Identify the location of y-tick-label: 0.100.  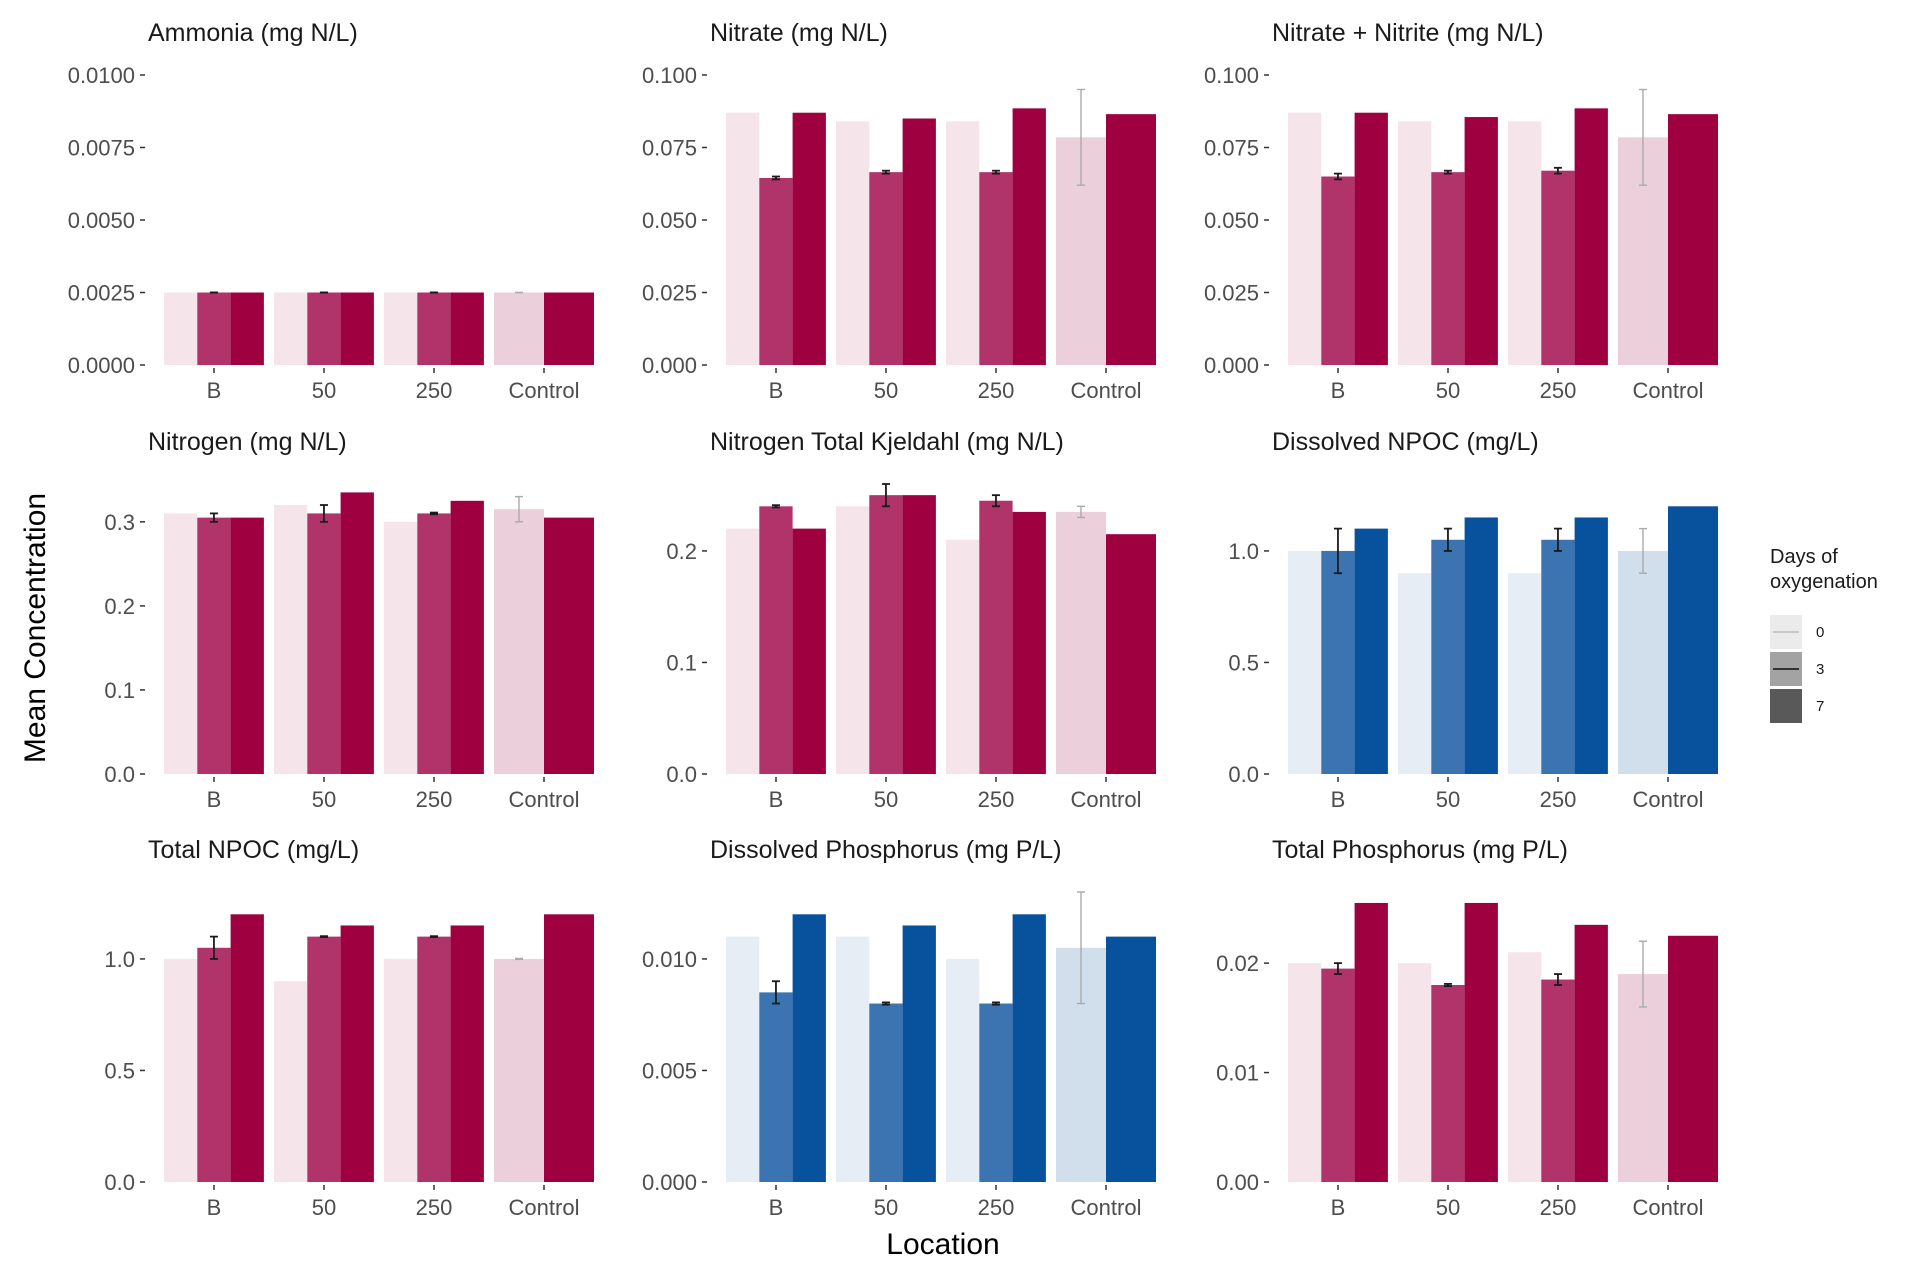
(669, 75).